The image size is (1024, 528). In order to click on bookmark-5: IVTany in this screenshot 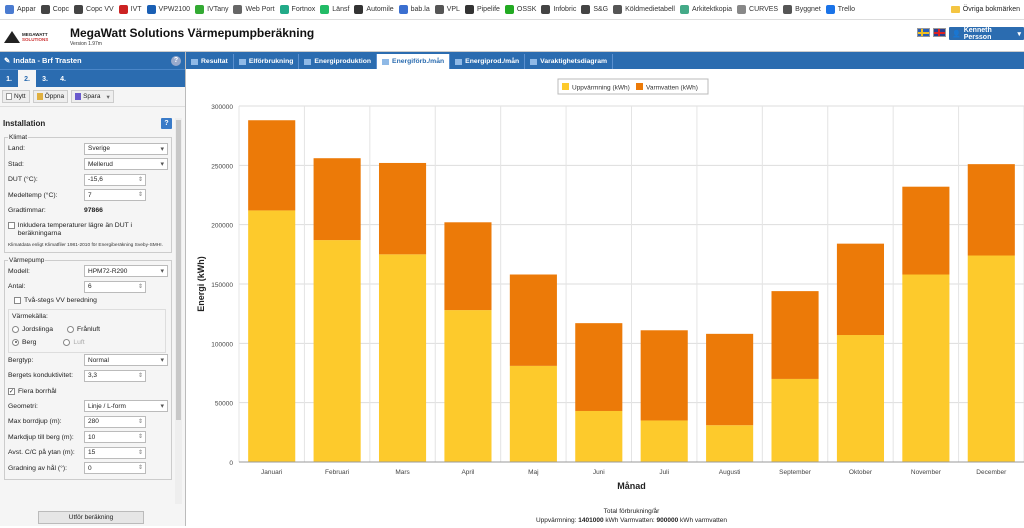, I will do `click(211, 9)`.